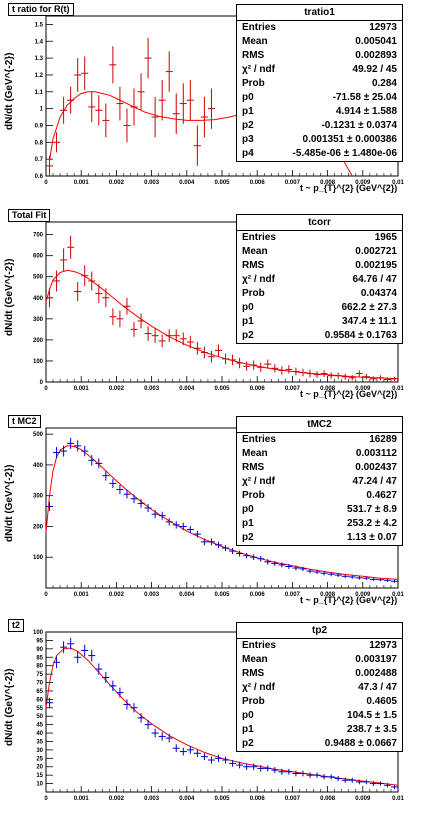 This screenshot has height=822, width=446. What do you see at coordinates (39, 76) in the screenshot?
I see `y-tick-label: 1.2` at bounding box center [39, 76].